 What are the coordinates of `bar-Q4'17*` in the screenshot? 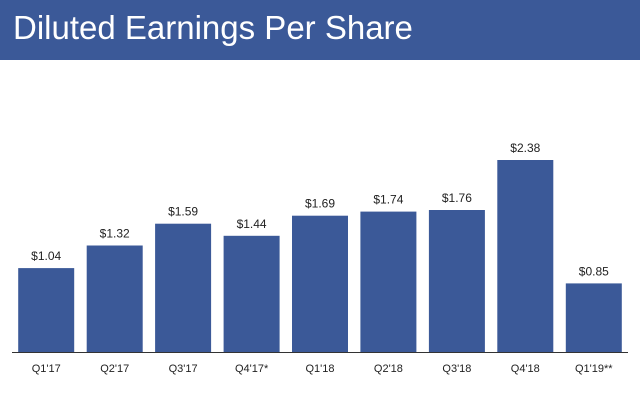 It's located at (251, 293).